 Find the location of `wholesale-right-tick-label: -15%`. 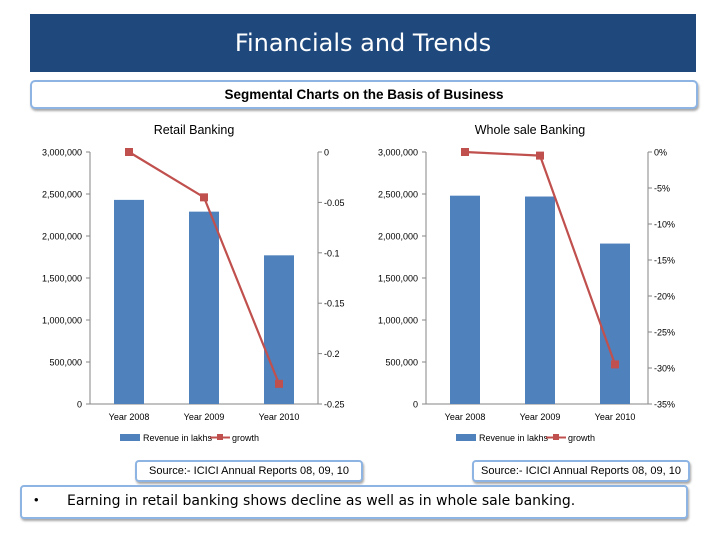

wholesale-right-tick-label: -15% is located at coordinates (664, 261).